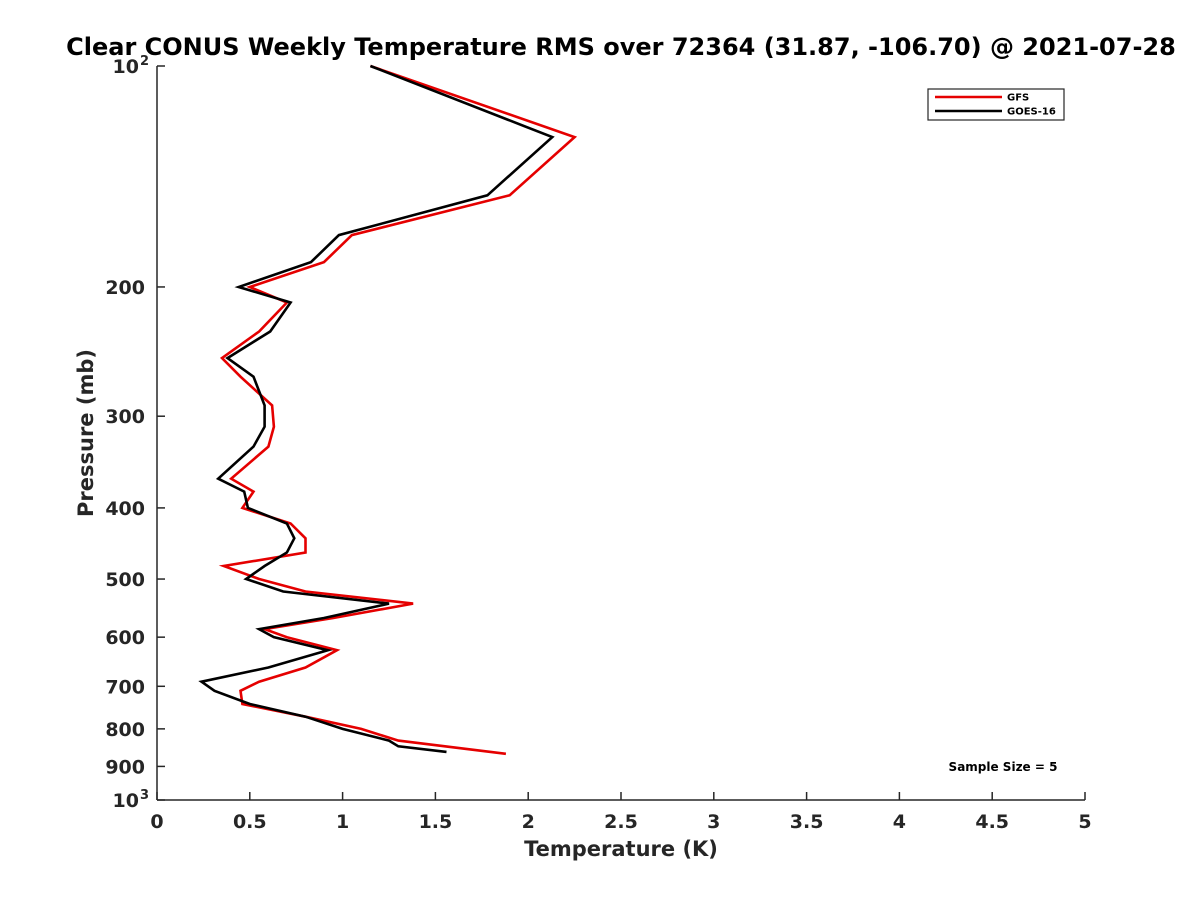 This screenshot has width=1200, height=900. What do you see at coordinates (621, 822) in the screenshot?
I see `x-tick-label: 2.5` at bounding box center [621, 822].